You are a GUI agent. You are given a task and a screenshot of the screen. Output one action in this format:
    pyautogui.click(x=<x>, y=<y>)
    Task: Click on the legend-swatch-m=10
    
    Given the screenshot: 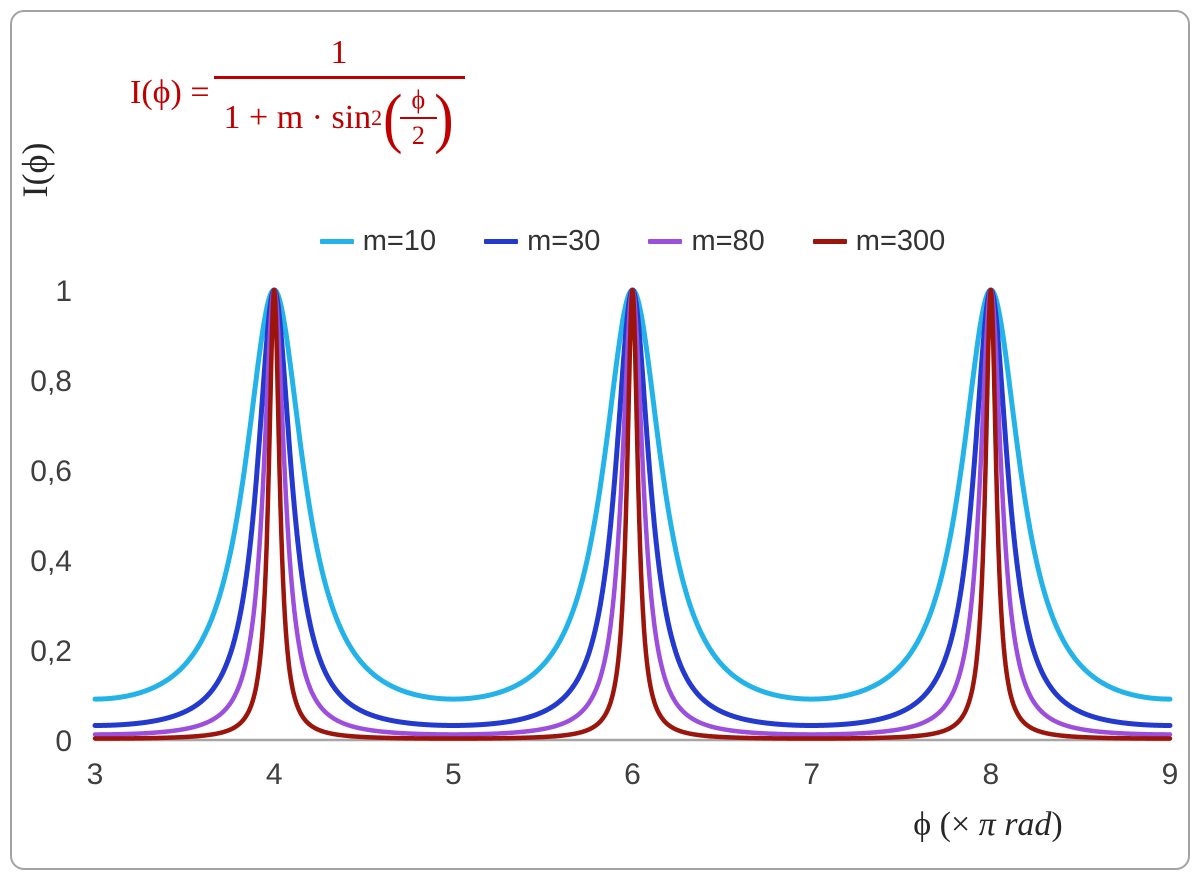 What is the action you would take?
    pyautogui.click(x=336, y=241)
    